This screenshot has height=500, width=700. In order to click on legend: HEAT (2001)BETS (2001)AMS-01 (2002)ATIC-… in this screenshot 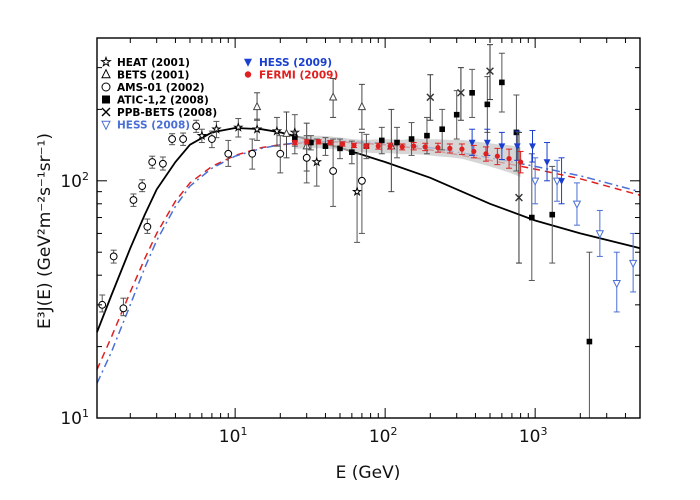, I will do `click(219, 93)`.